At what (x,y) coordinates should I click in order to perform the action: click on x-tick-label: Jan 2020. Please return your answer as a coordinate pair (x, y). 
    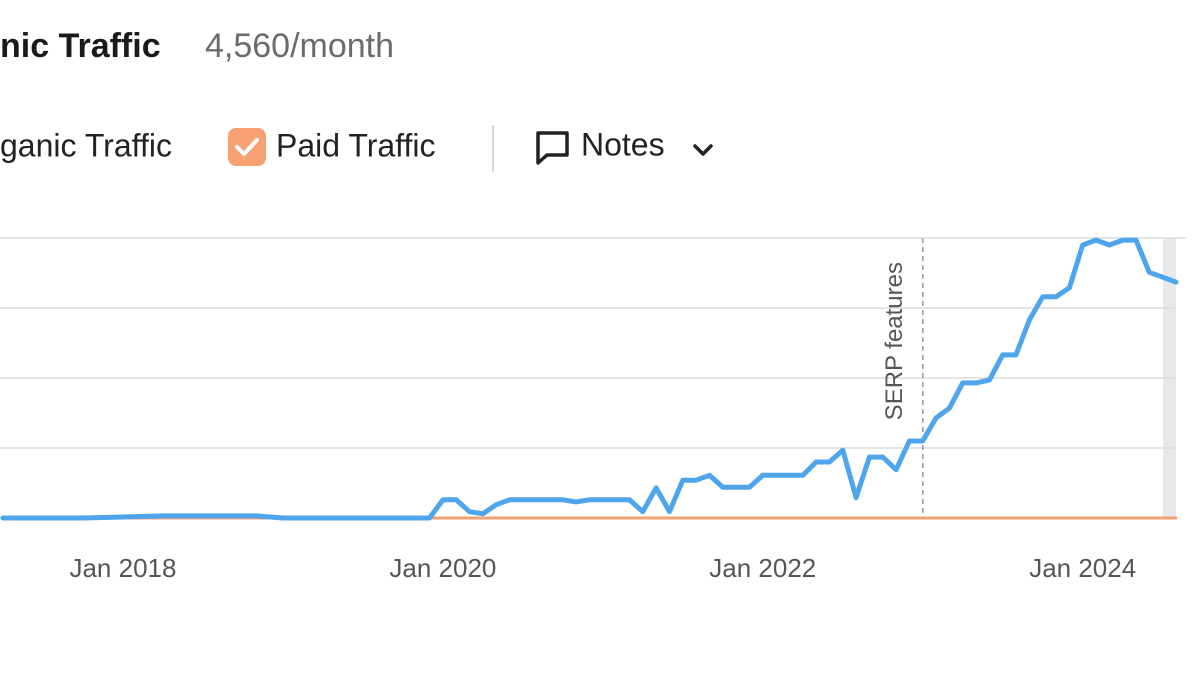
    Looking at the image, I should click on (442, 568).